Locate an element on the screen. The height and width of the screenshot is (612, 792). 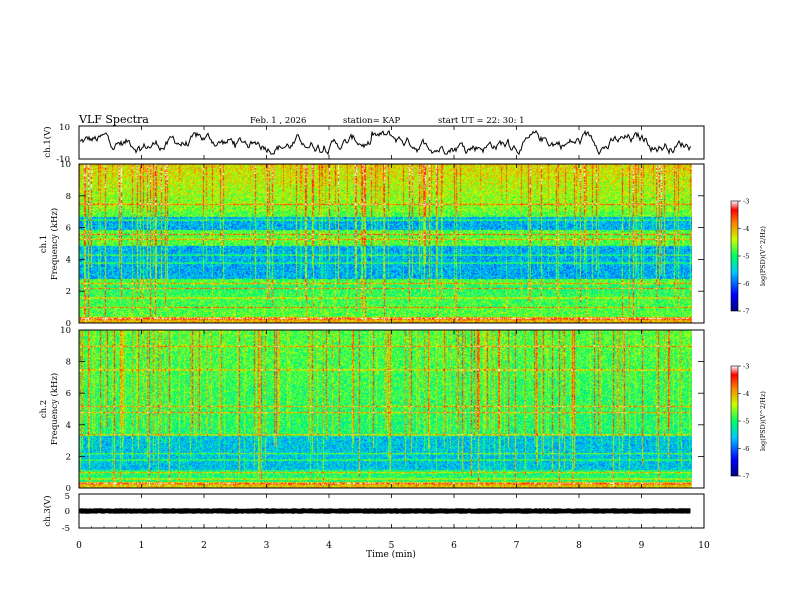
ch1-waveform-ylabel: ch.1(V) is located at coordinates (47, 141).